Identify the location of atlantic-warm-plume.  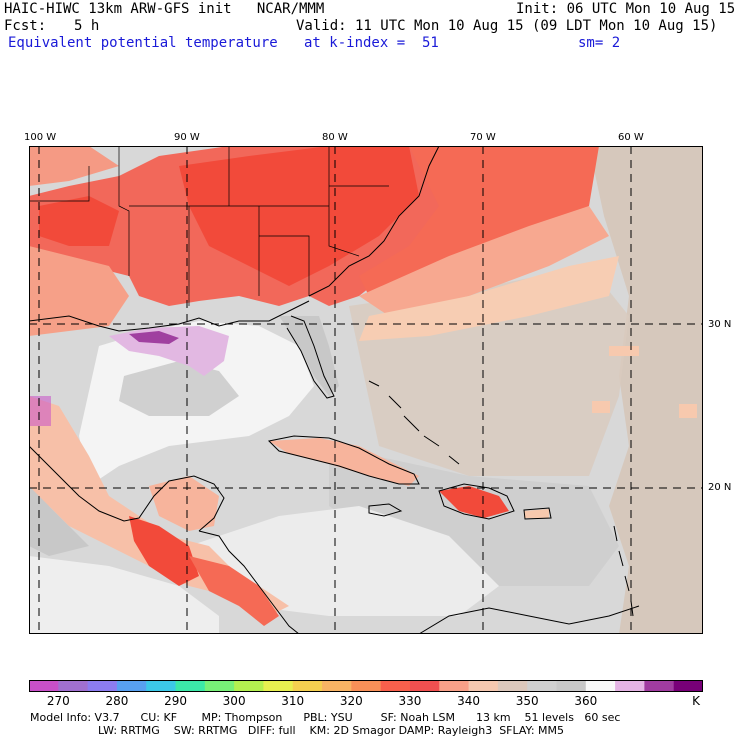
(479, 221).